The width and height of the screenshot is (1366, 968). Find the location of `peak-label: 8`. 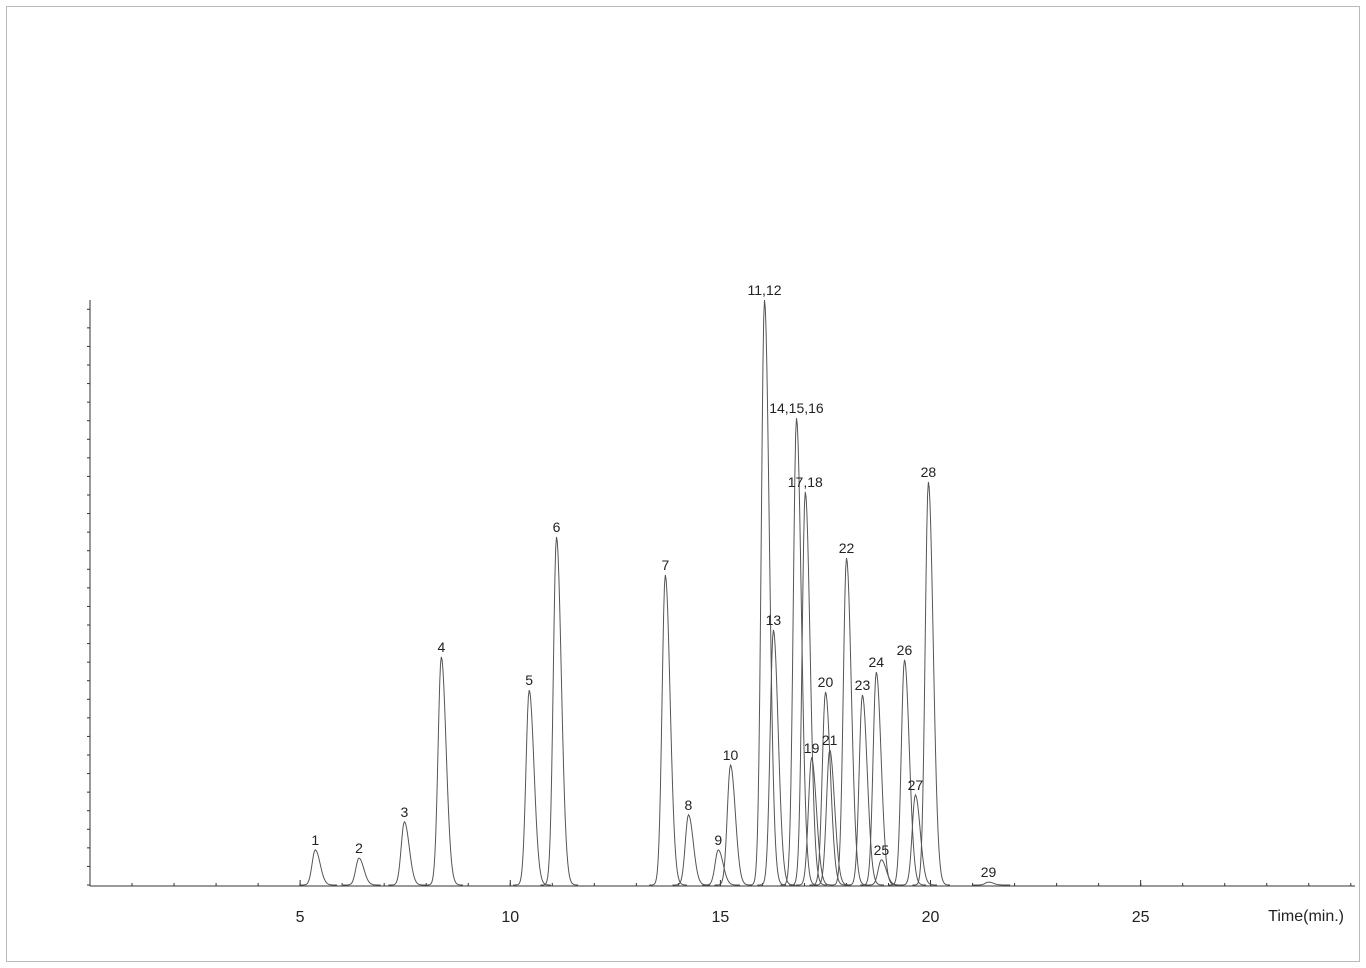

peak-label: 8 is located at coordinates (689, 805).